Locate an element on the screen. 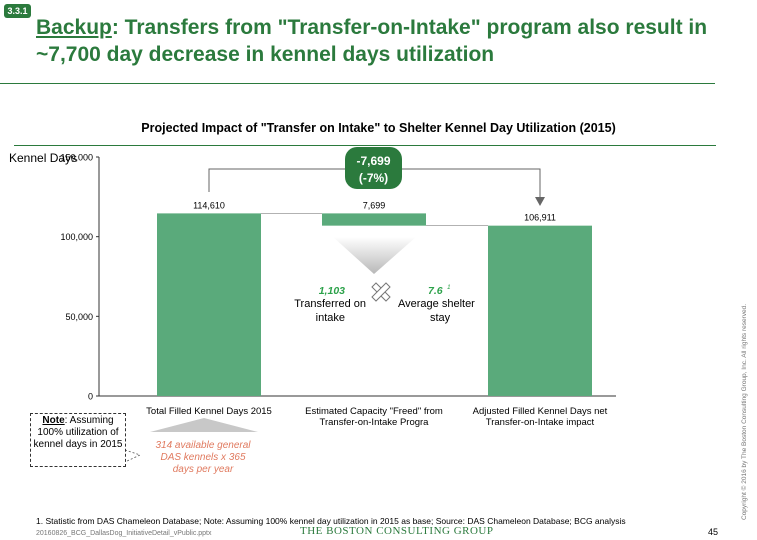 Image resolution: width=757 pixels, height=540 pixels. change-callout is located at coordinates (373, 168).